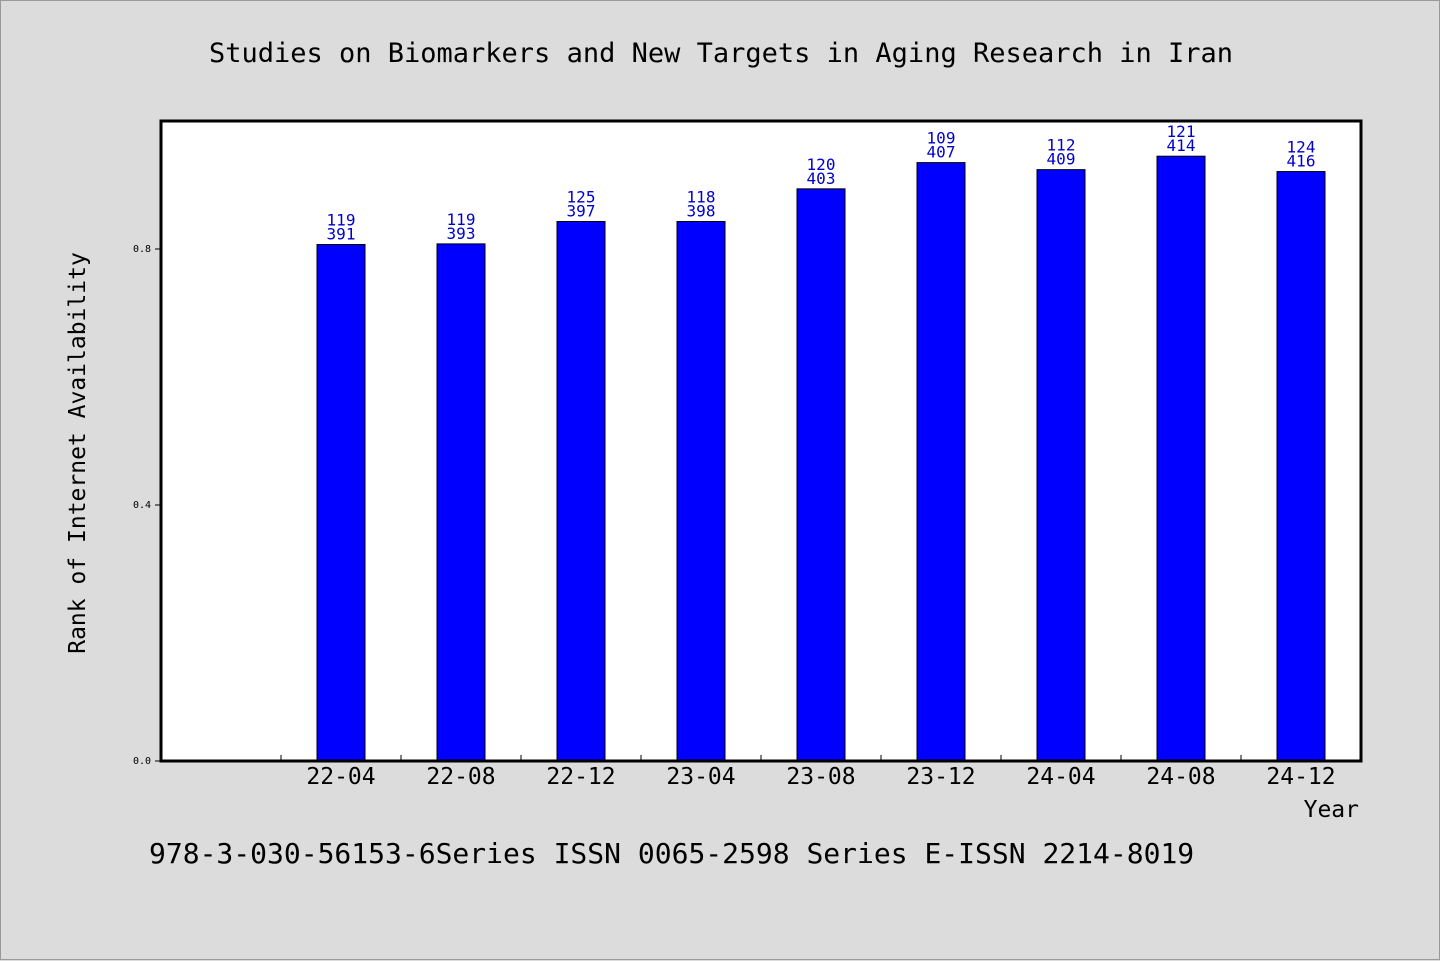 This screenshot has width=1440, height=961. What do you see at coordinates (941, 138) in the screenshot?
I see `data-label-top: 109` at bounding box center [941, 138].